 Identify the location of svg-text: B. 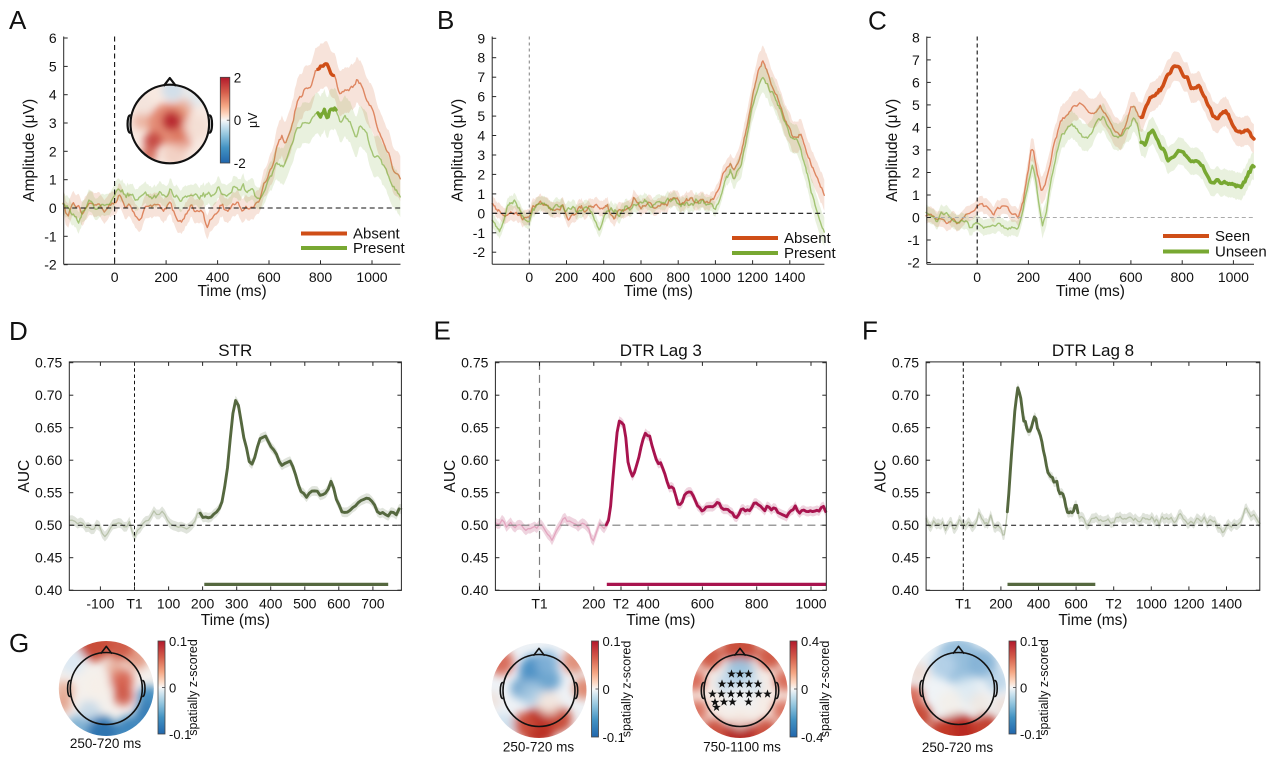
(445, 20).